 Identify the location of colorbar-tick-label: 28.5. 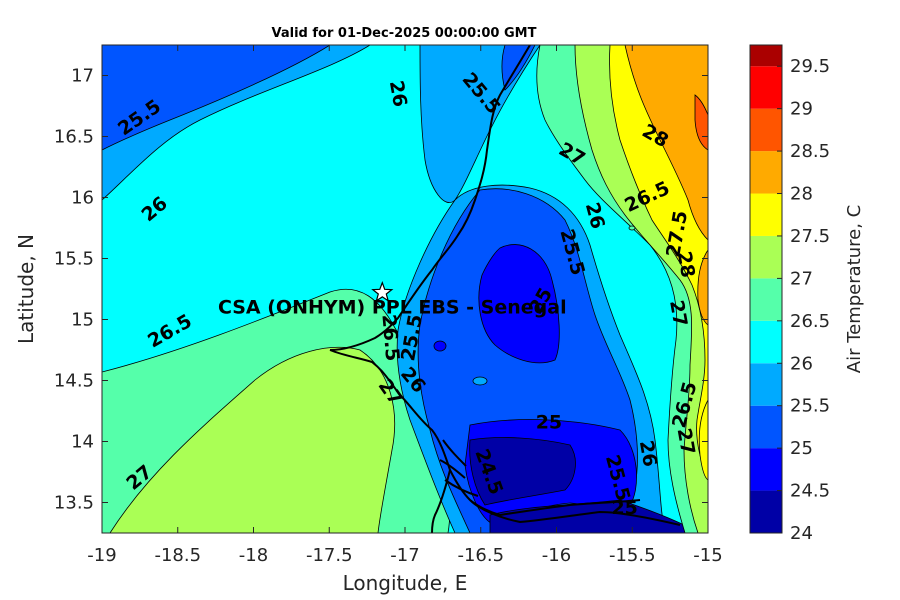
(810, 151).